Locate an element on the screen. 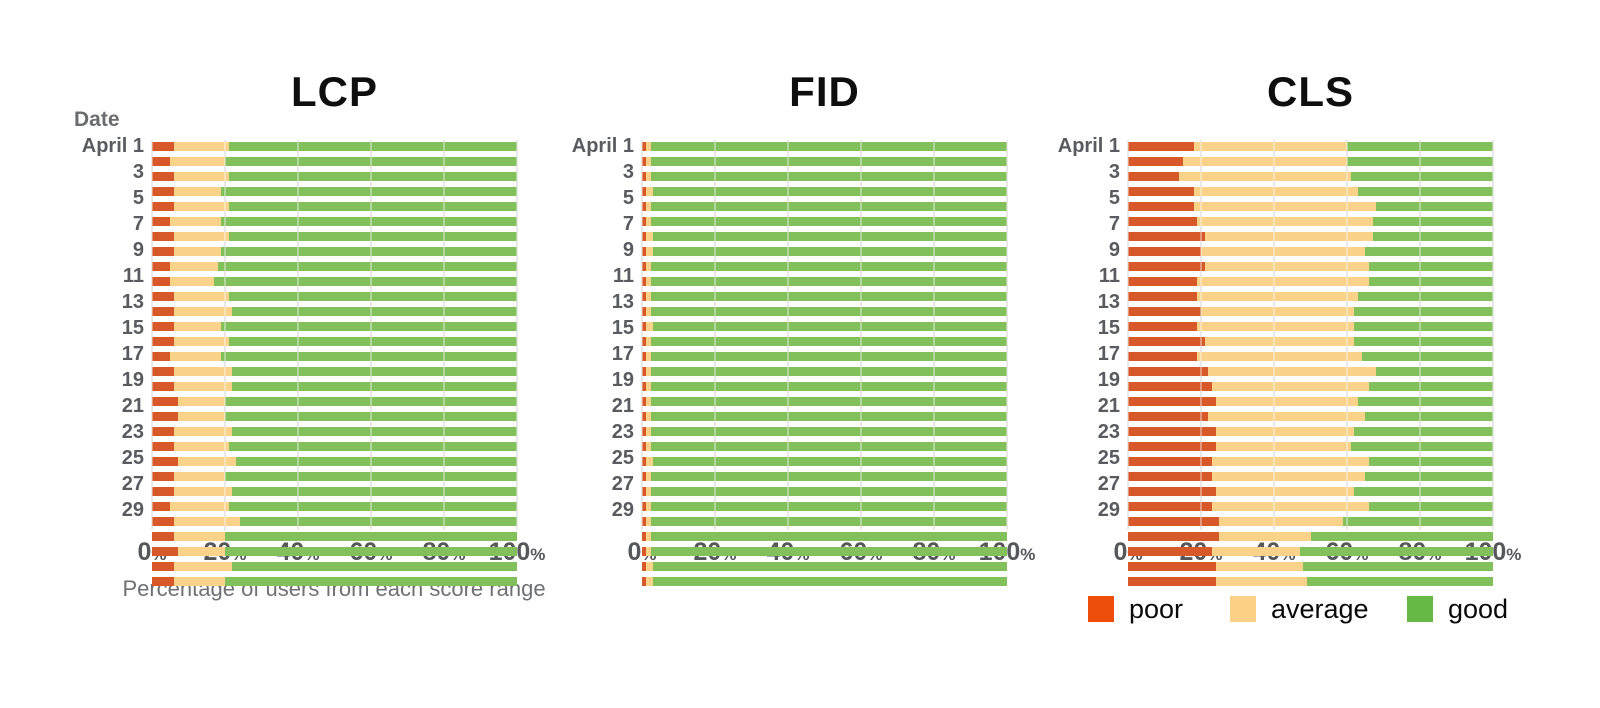  legend-item-good: good is located at coordinates (1458, 609).